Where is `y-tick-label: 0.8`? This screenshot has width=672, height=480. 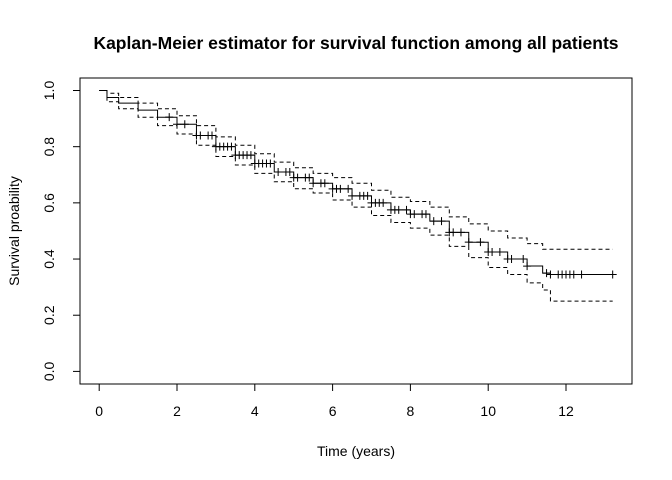
y-tick-label: 0.8 is located at coordinates (49, 147).